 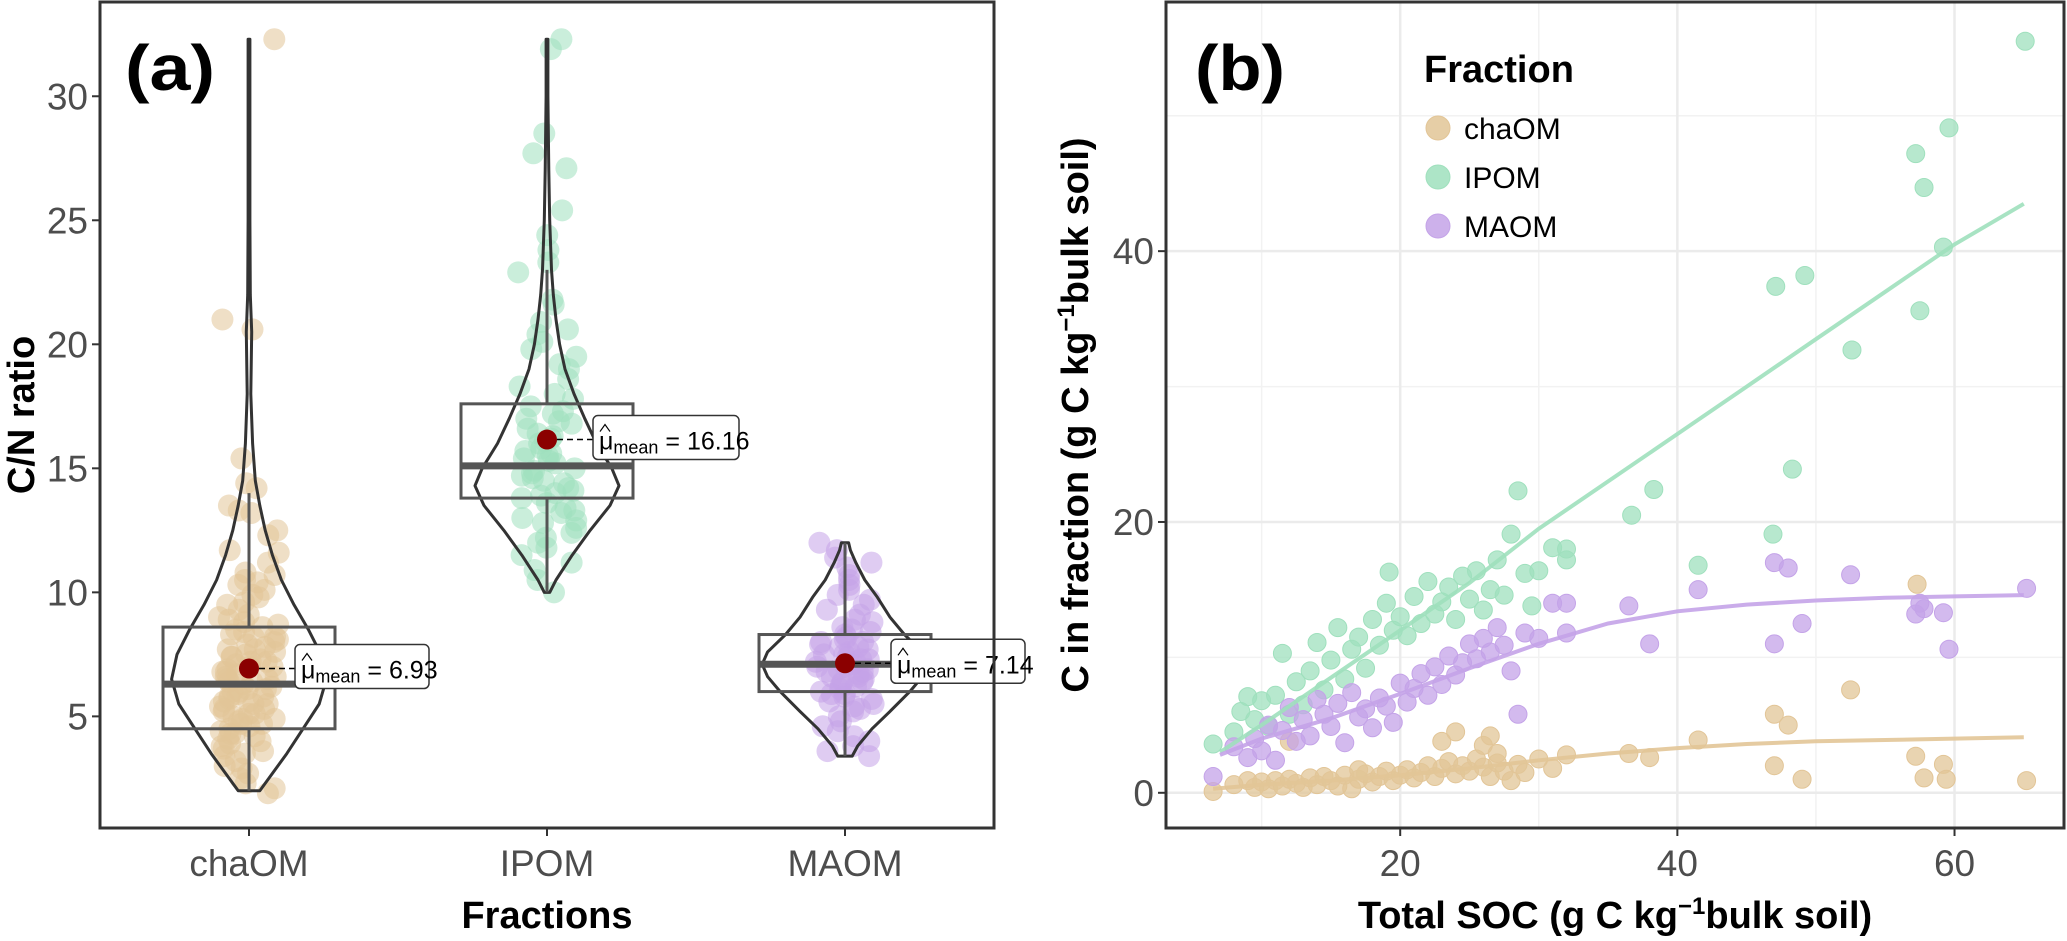 What do you see at coordinates (1133, 251) in the screenshot?
I see `y-tick-label: 40` at bounding box center [1133, 251].